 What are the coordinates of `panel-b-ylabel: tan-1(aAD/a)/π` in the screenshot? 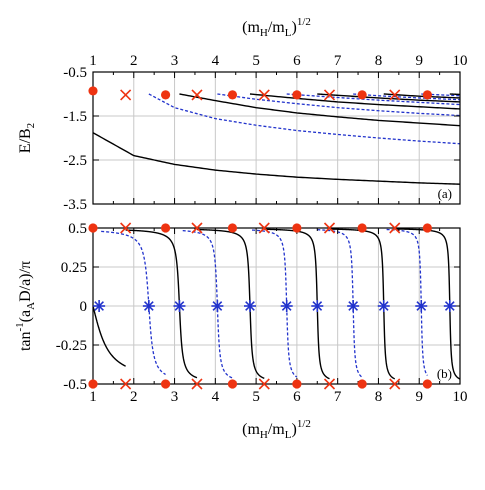 It's located at (25, 306).